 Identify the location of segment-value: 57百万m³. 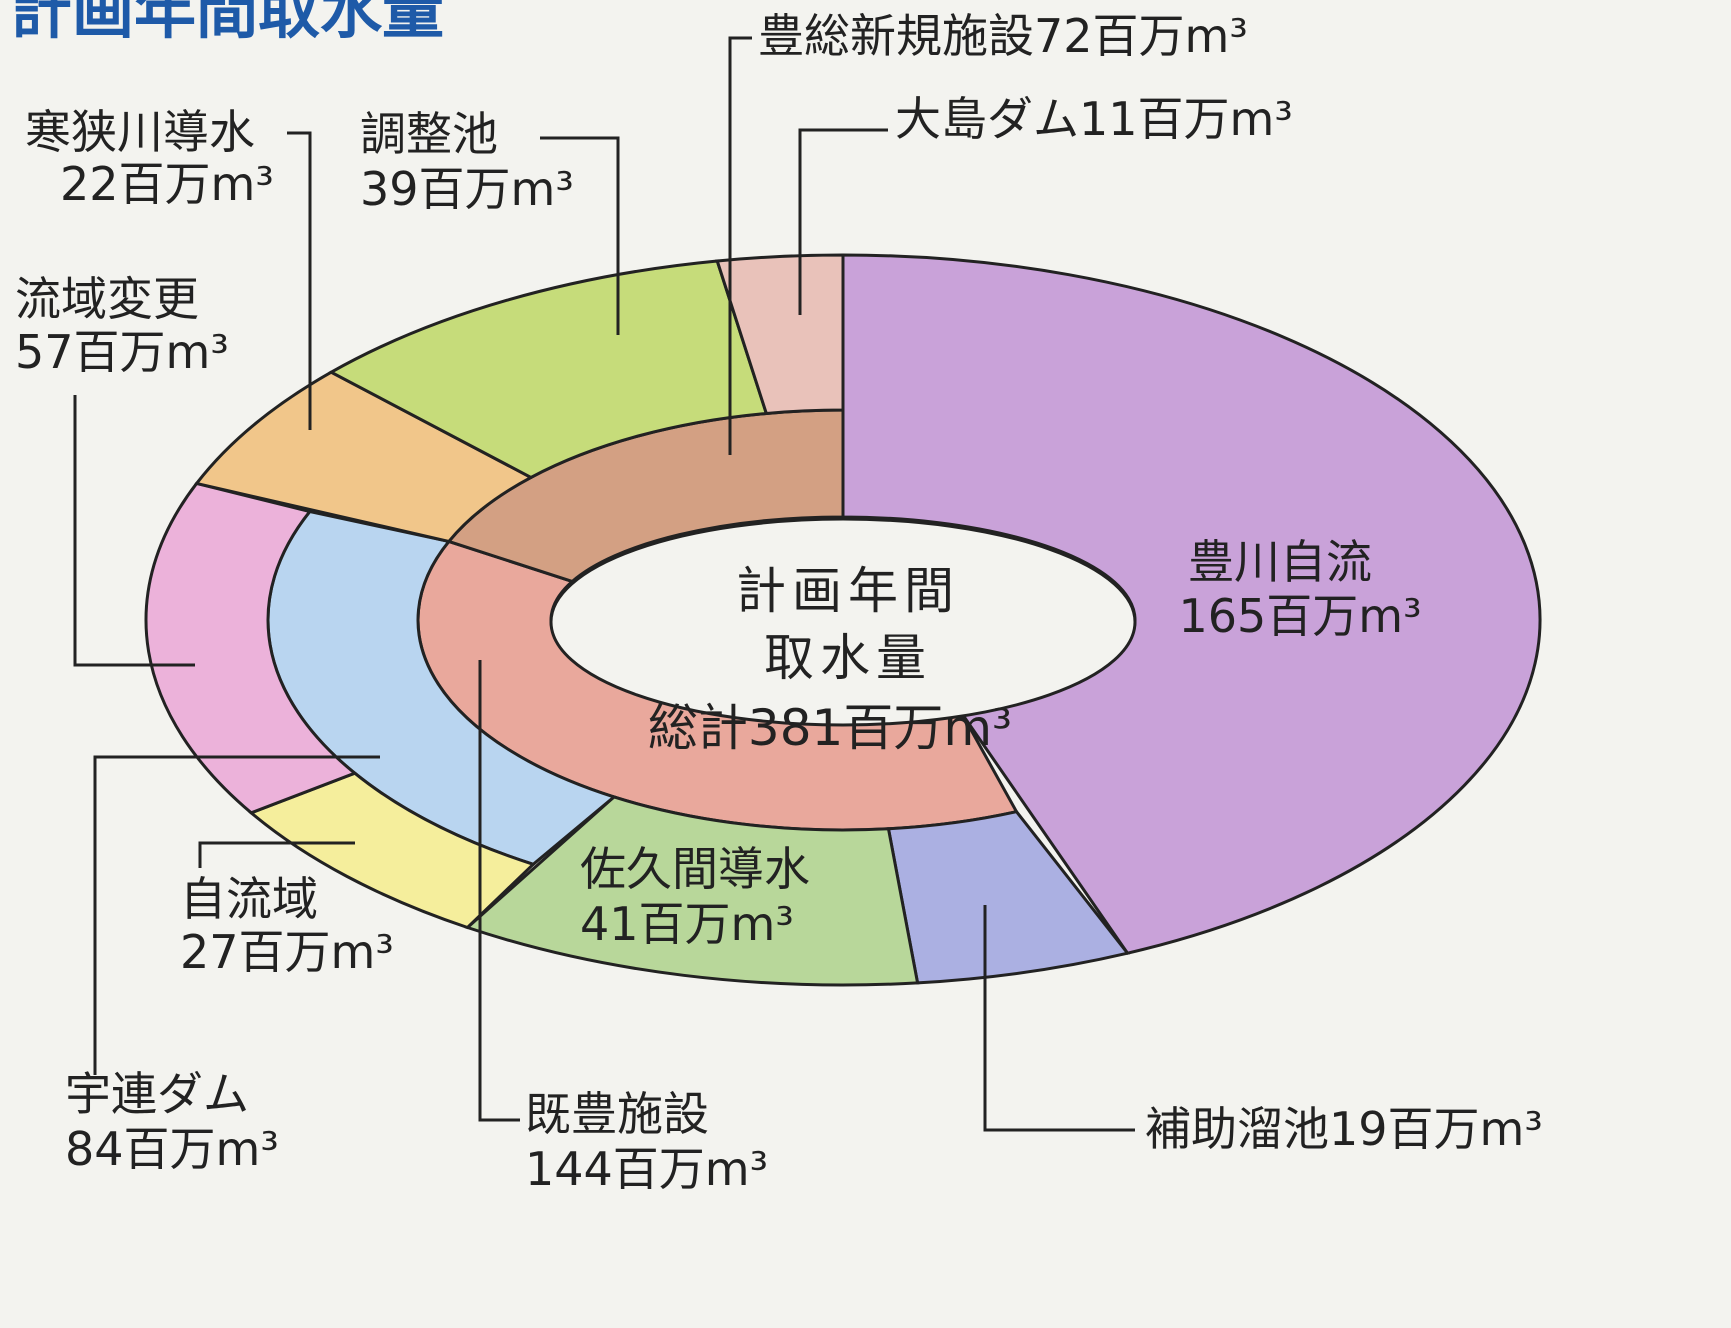
(122, 352).